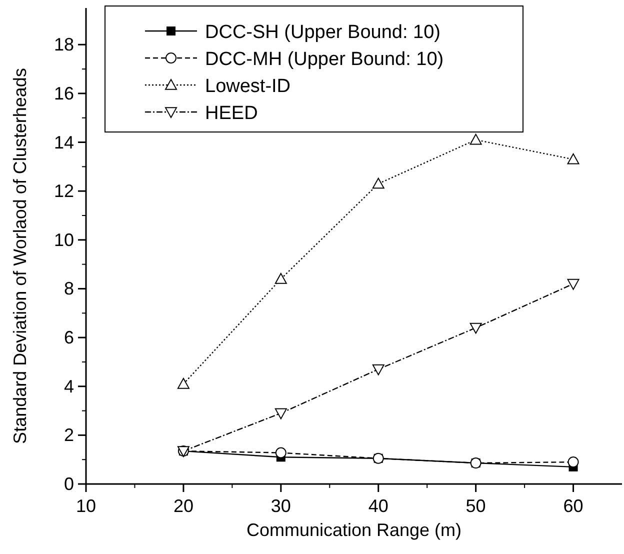 The image size is (624, 554). I want to click on legend-label: HEED, so click(231, 113).